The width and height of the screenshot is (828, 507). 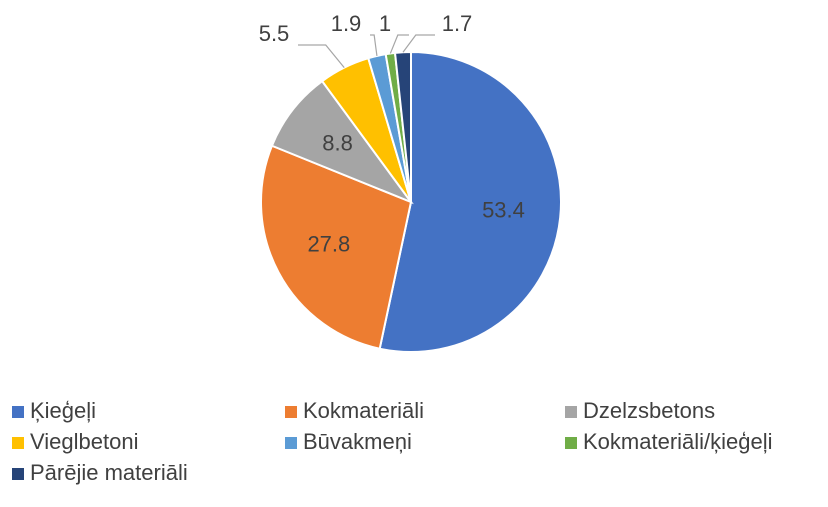 What do you see at coordinates (357, 441) in the screenshot?
I see `legend-label: Būvakmeņi` at bounding box center [357, 441].